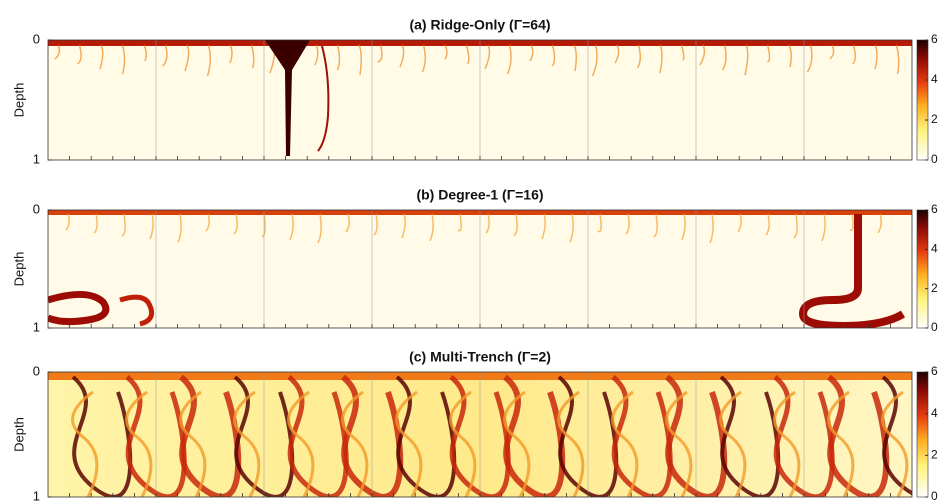  I want to click on chart-title: (a) Ridge-Only (Γ=64), so click(479, 25).